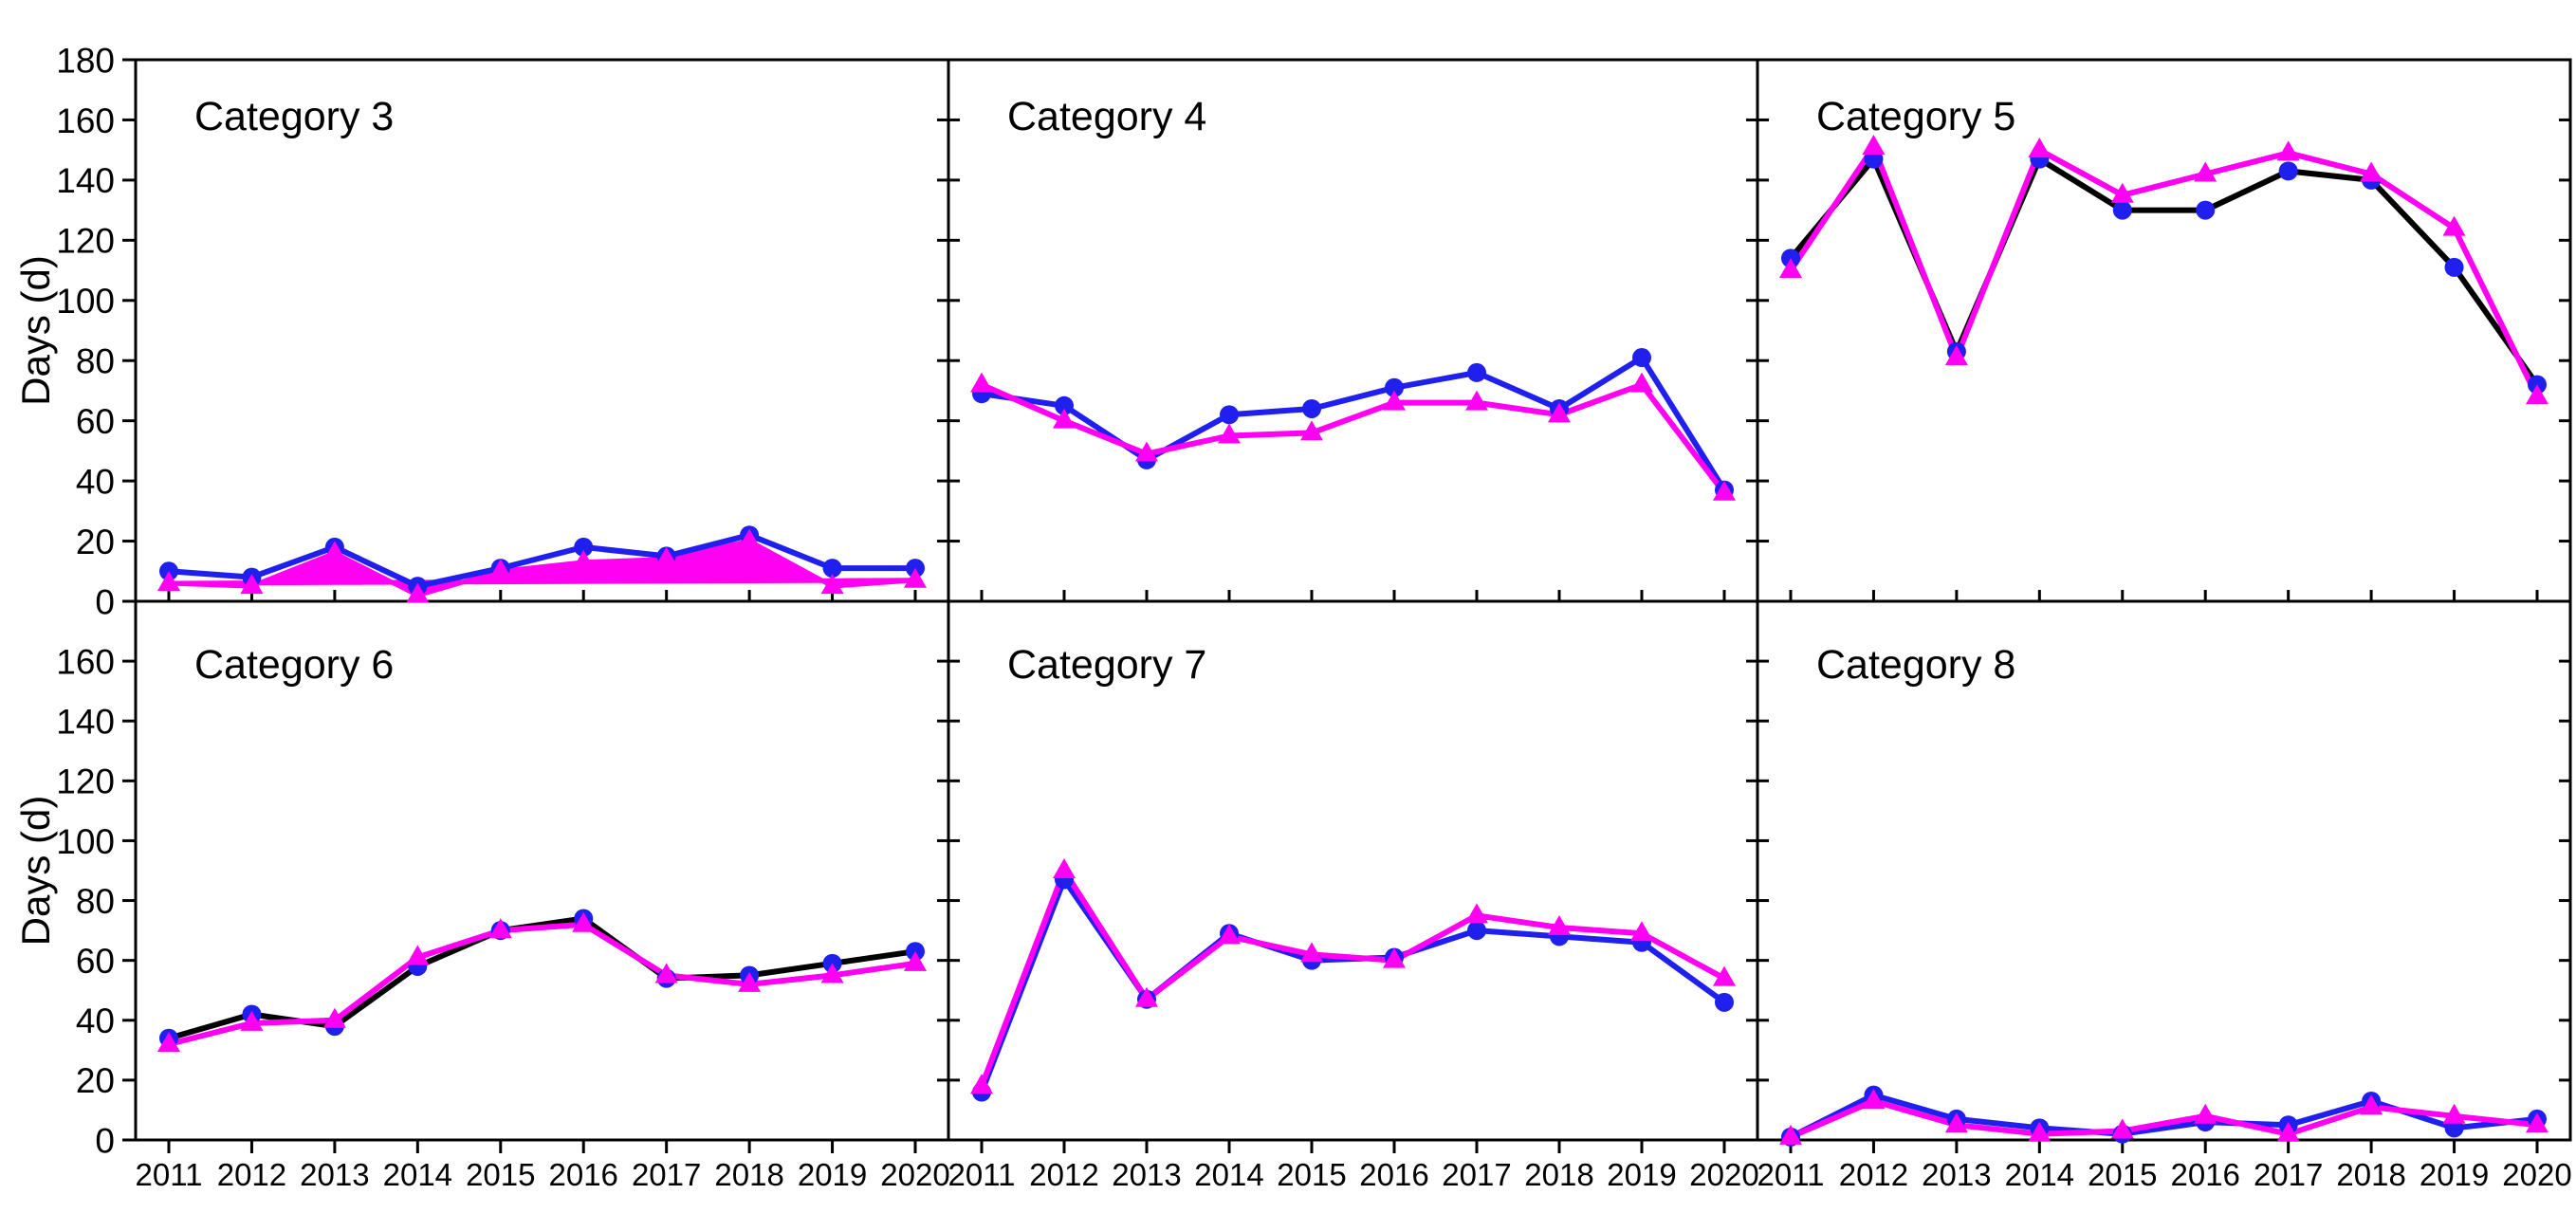 This screenshot has height=1213, width=2576. I want to click on panel-title: Category 4, so click(1106, 117).